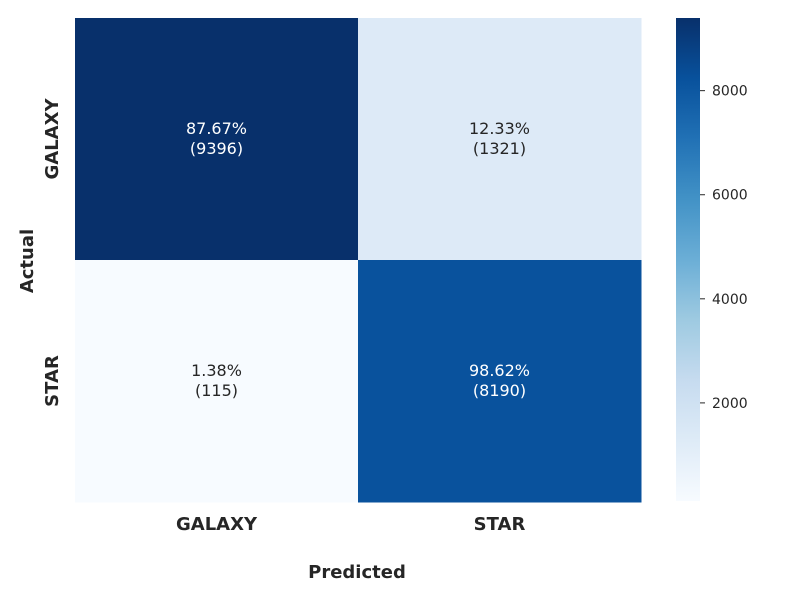 The width and height of the screenshot is (800, 600). I want to click on heatmap-cell-galaxy-star, so click(500, 139).